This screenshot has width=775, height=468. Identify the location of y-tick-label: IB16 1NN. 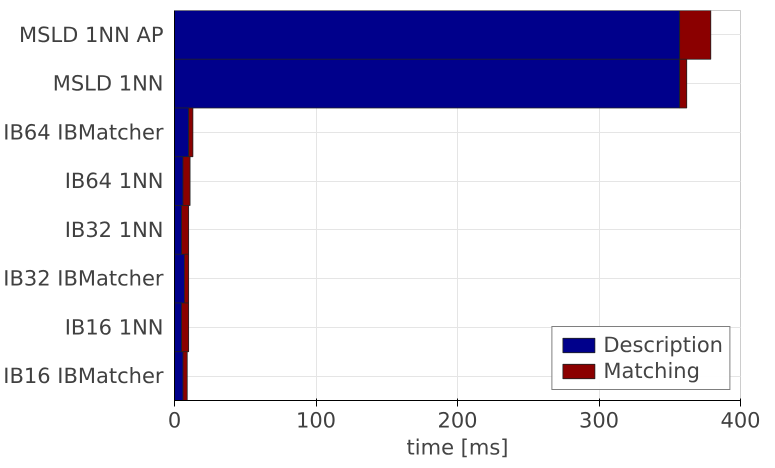
(114, 327).